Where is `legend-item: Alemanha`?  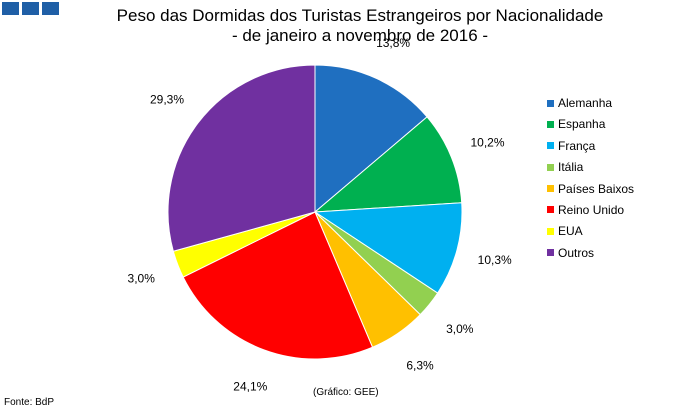
legend-item: Alemanha is located at coordinates (590, 103).